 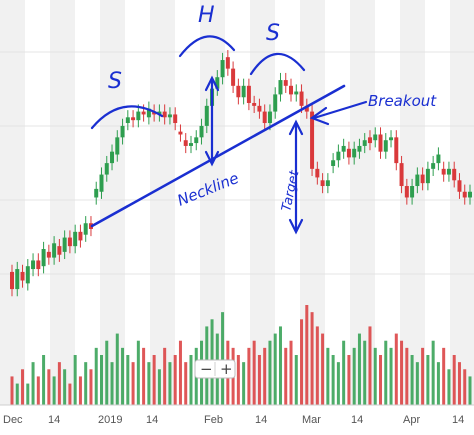 What do you see at coordinates (206, 15) in the screenshot?
I see `head-label: H` at bounding box center [206, 15].